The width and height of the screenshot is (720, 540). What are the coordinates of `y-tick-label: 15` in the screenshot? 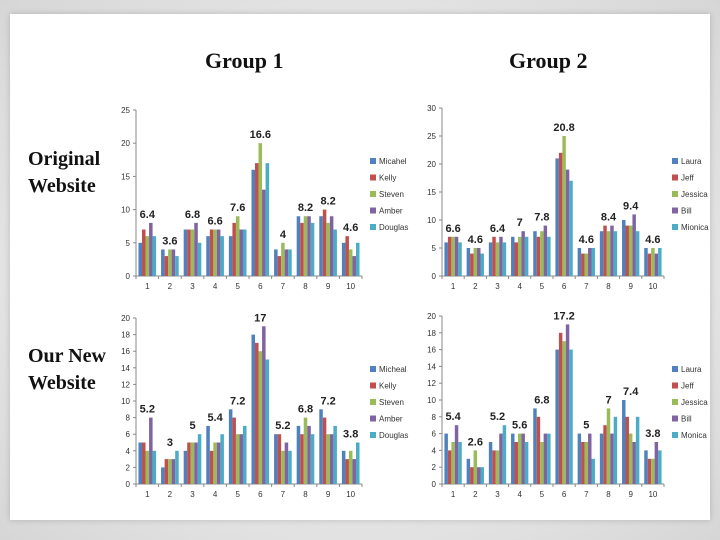 It's located at (125, 176).